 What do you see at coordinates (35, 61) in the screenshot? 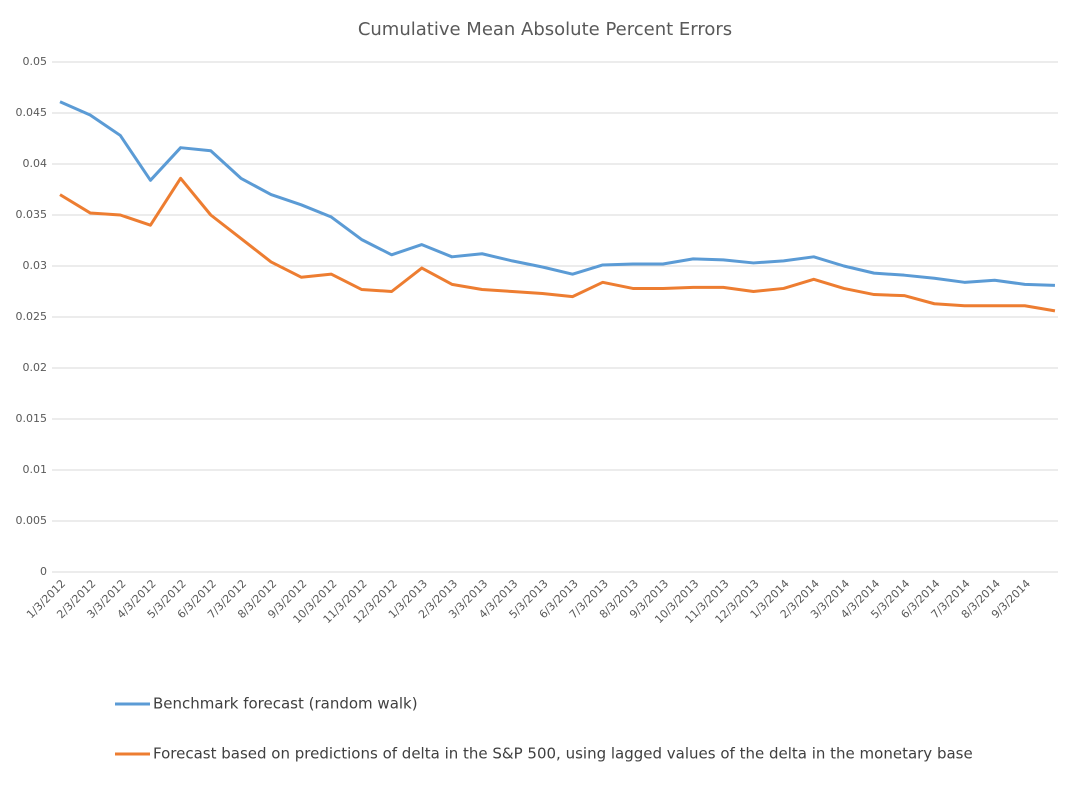
I see `y-tick-label: 0.05` at bounding box center [35, 61].